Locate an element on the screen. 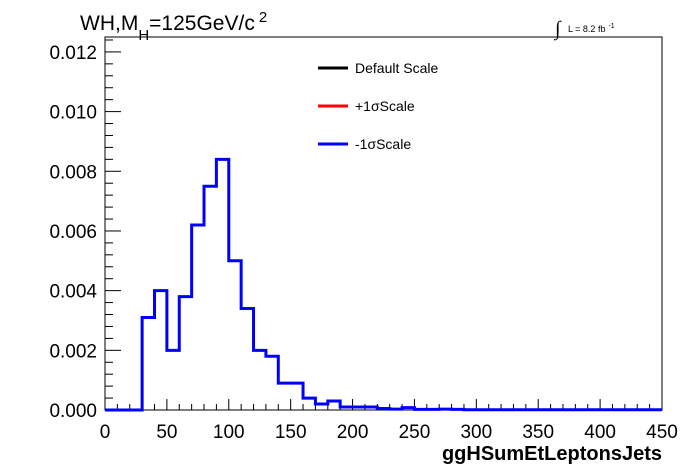 This screenshot has height=472, width=696. chart-title: WH,MH=125GeV/c 2 is located at coordinates (173, 26).